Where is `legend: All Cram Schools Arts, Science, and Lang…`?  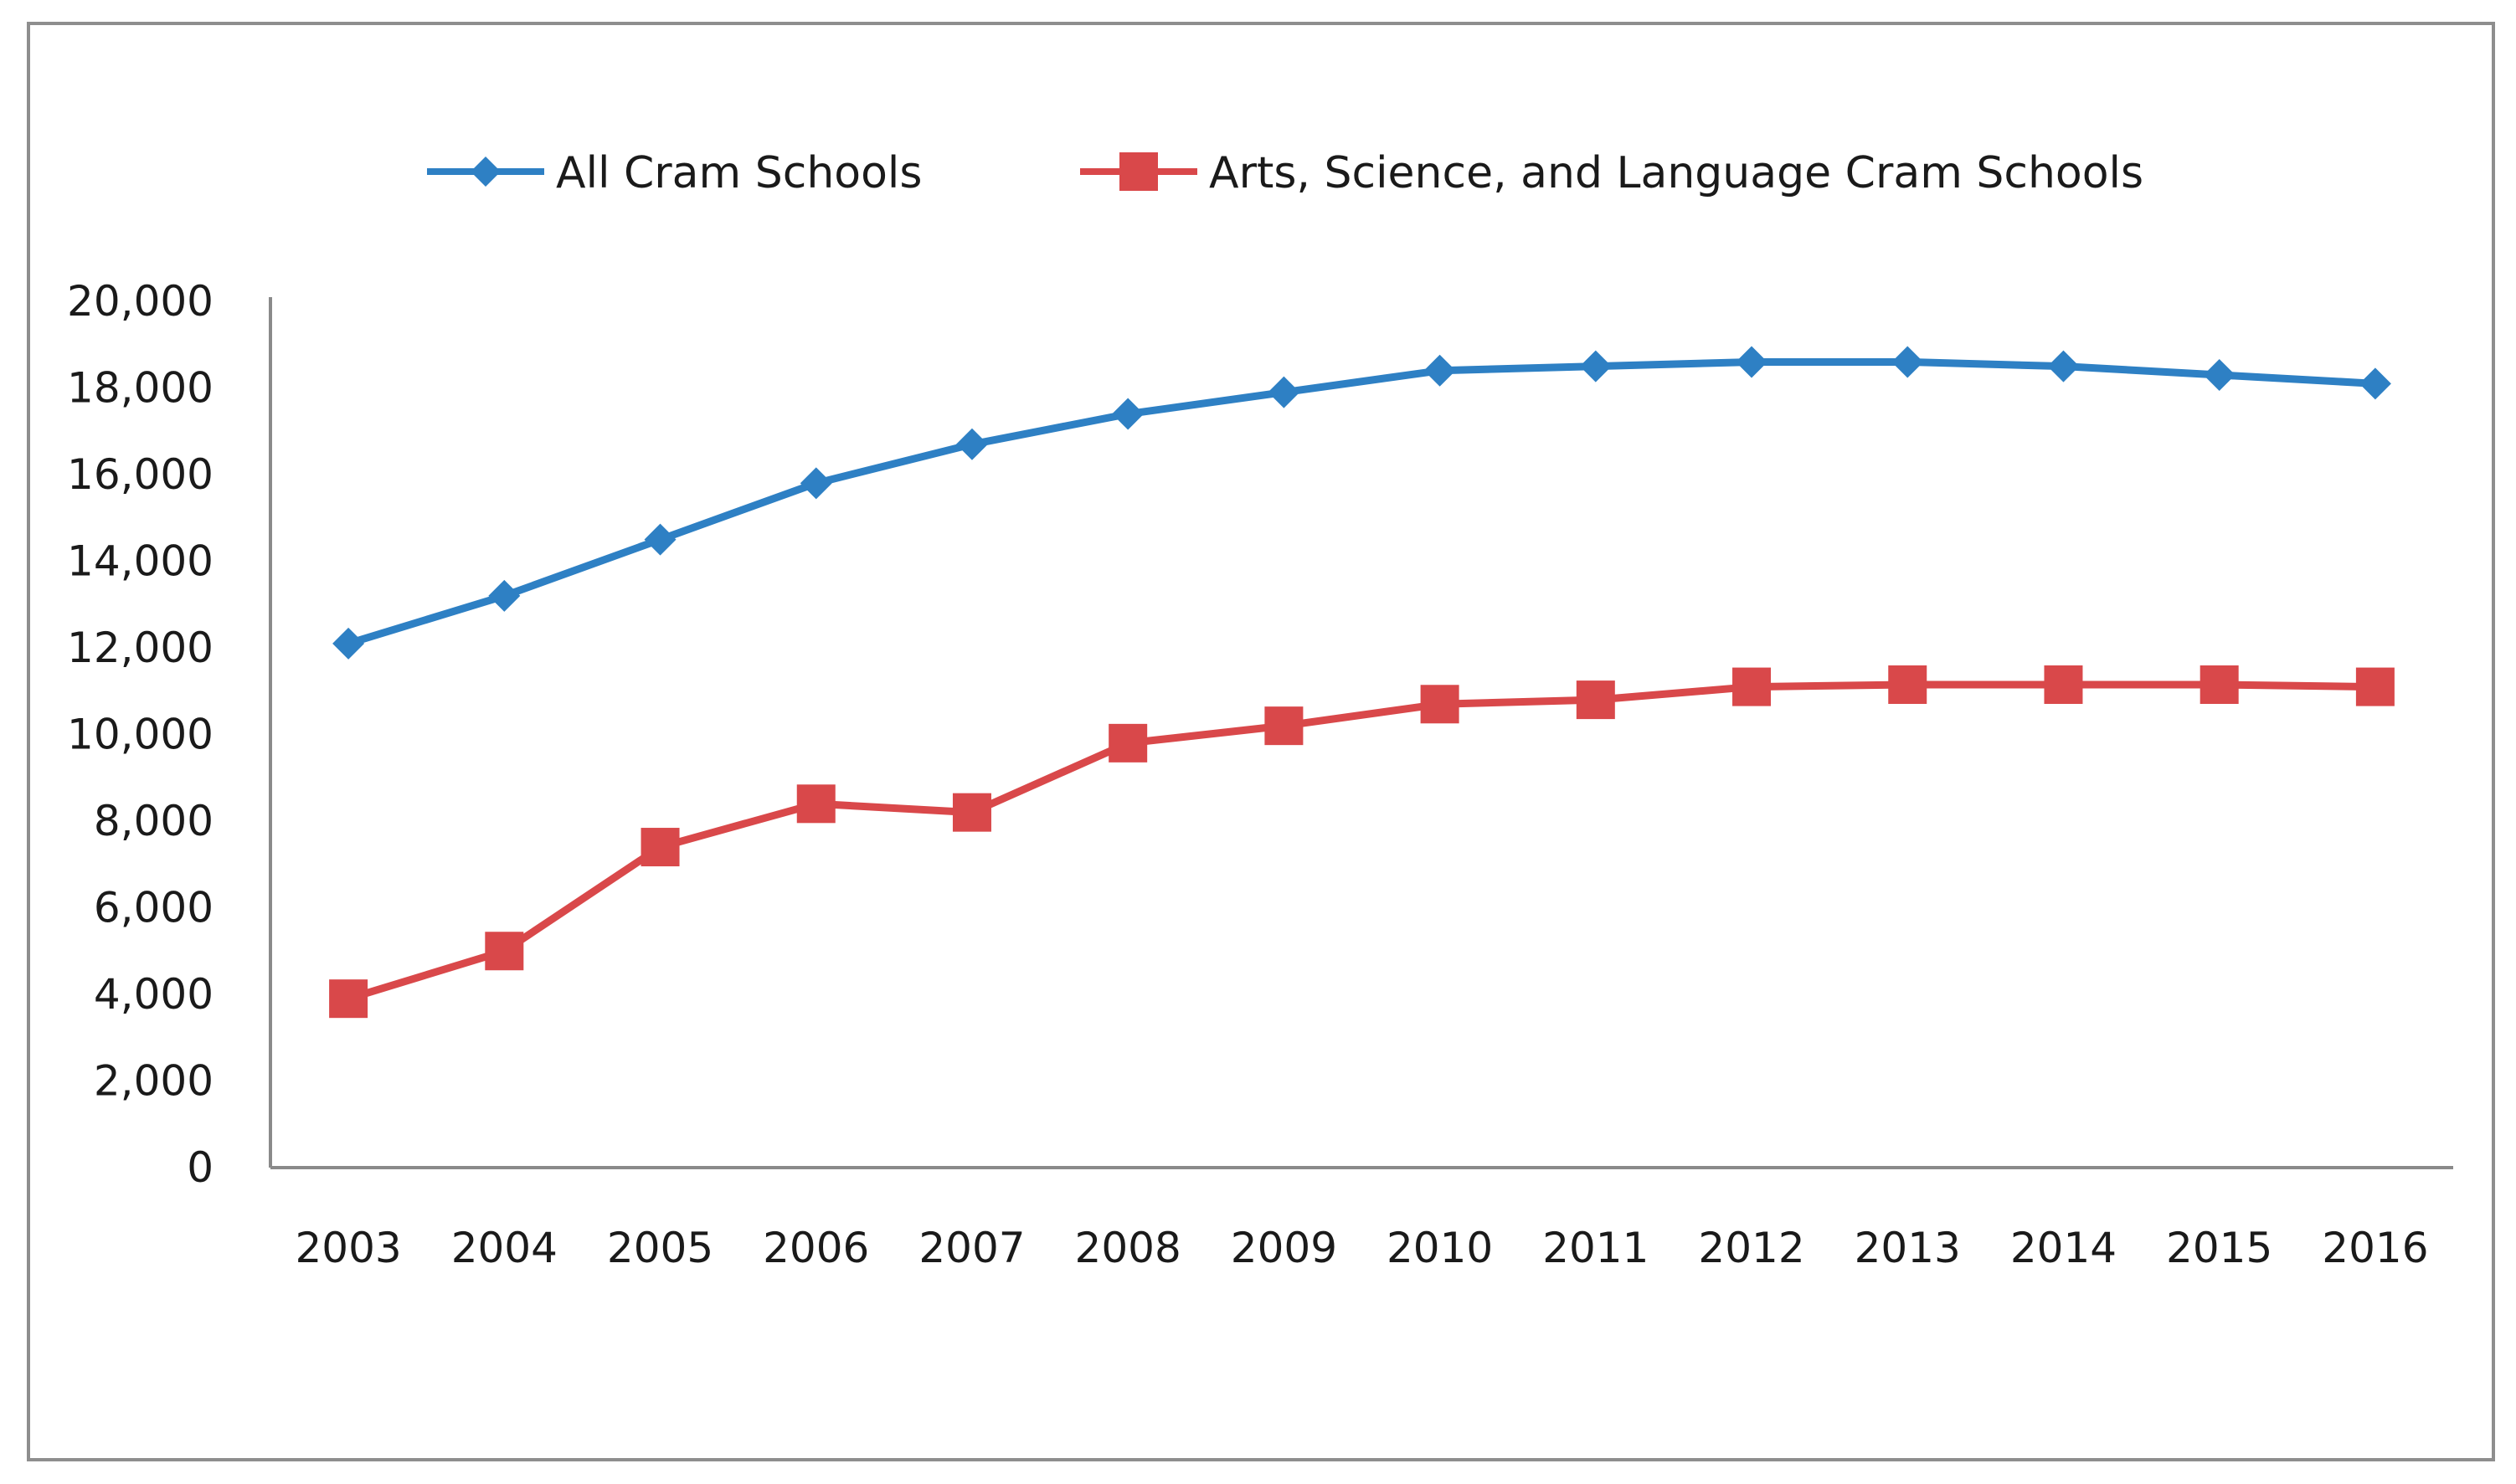 legend: All Cram Schools Arts, Science, and Lang… is located at coordinates (1285, 173).